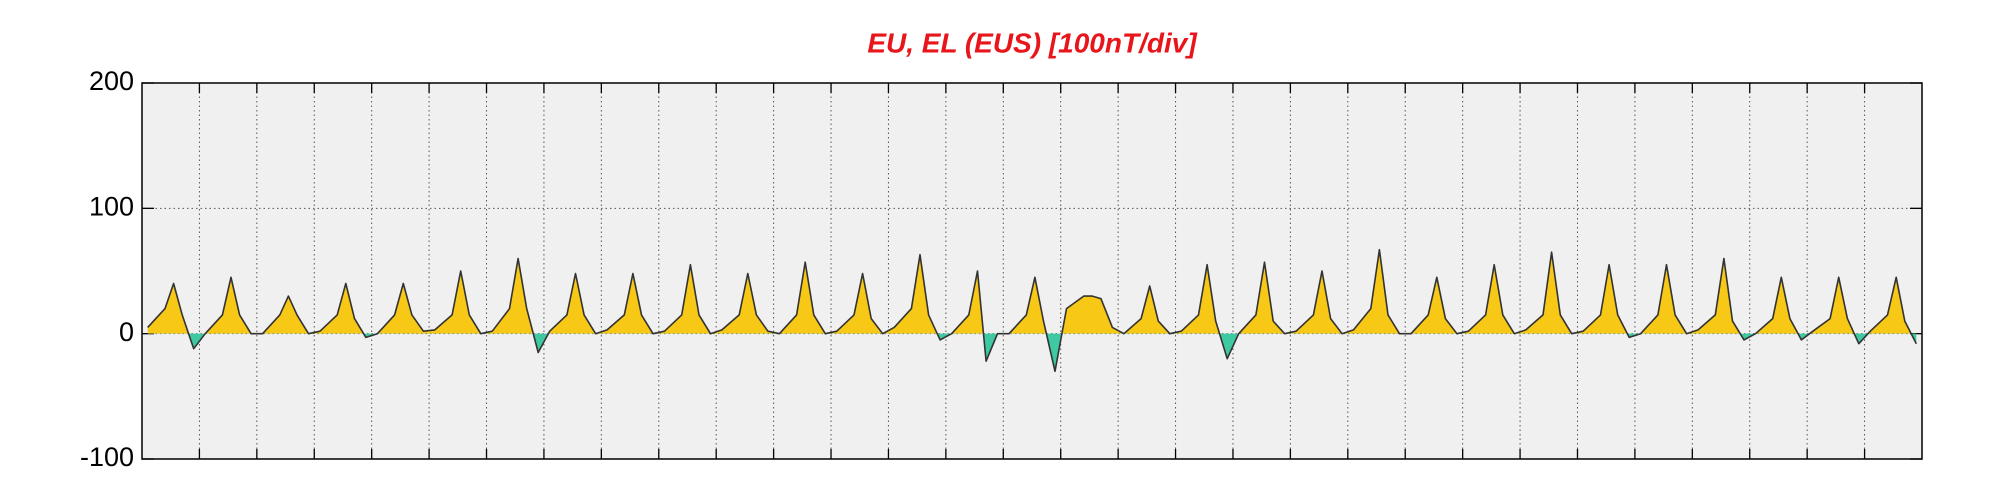  Describe the element at coordinates (107, 457) in the screenshot. I see `y-tick-label: -100` at that location.